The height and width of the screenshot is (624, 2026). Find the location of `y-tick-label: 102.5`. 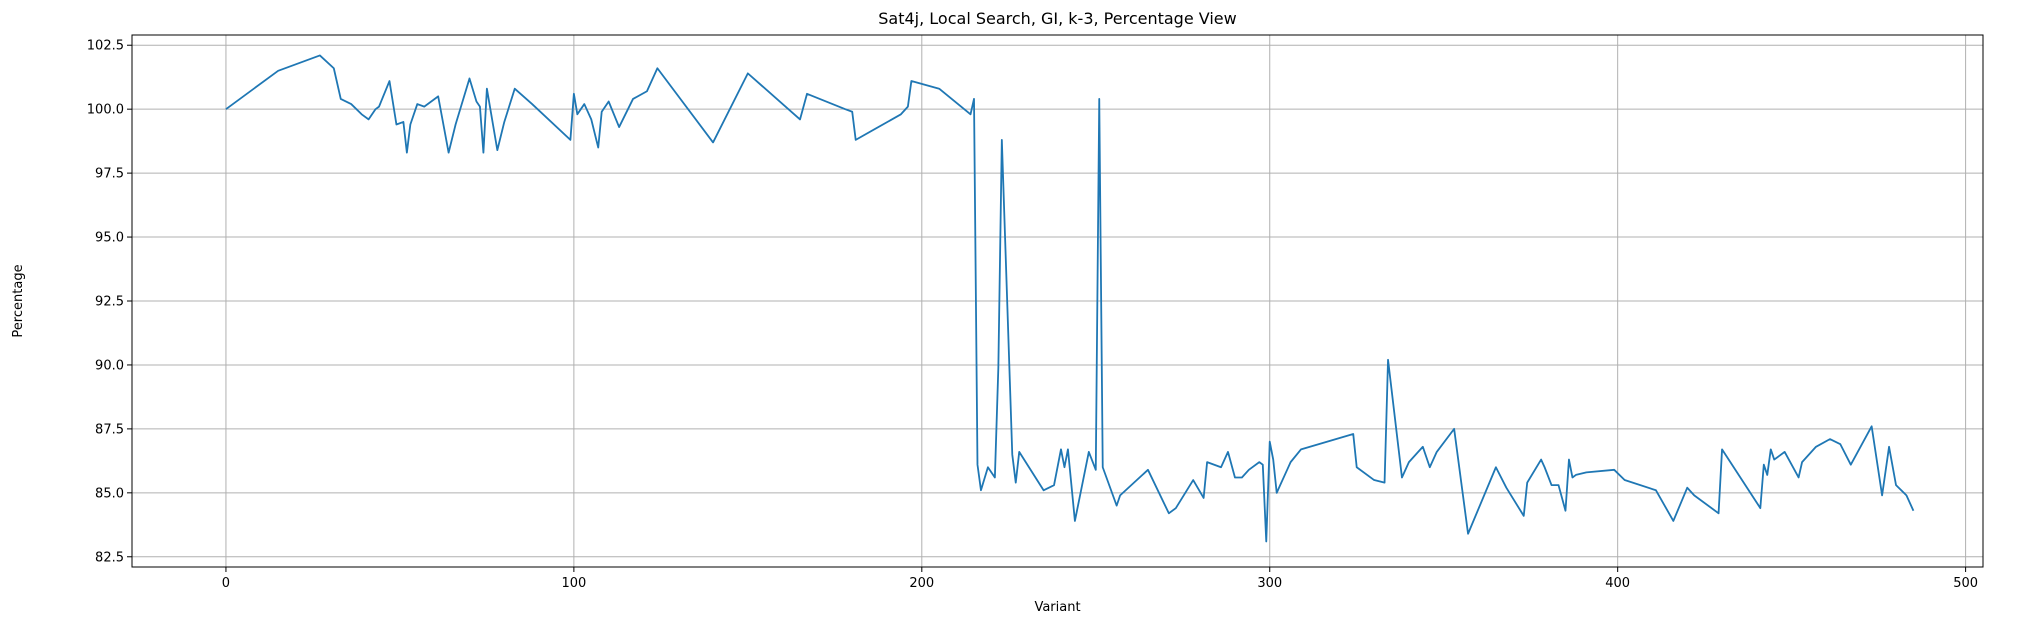

y-tick-label: 102.5 is located at coordinates (105, 46).